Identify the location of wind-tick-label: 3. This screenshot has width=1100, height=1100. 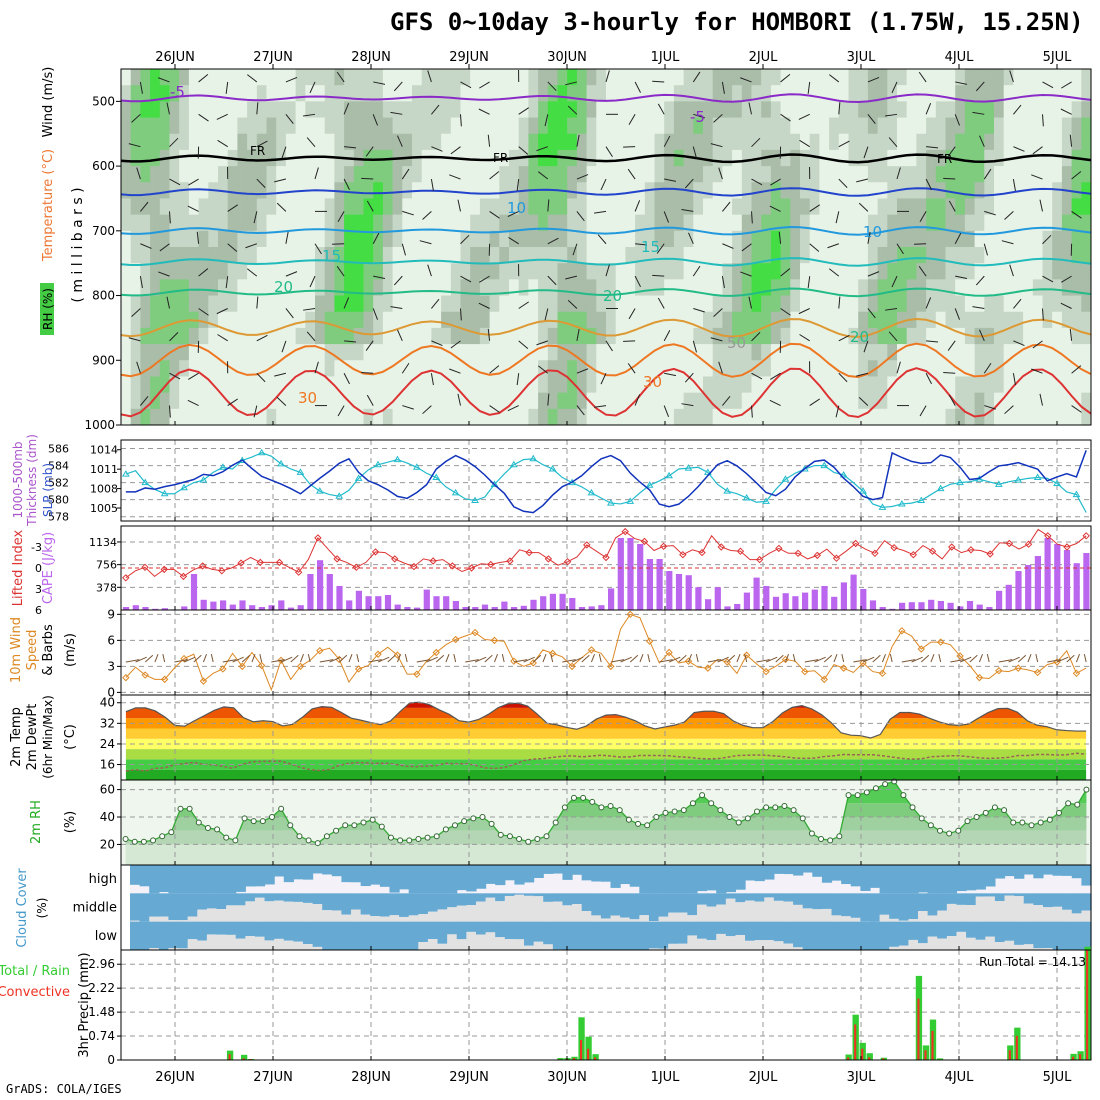
(111, 666).